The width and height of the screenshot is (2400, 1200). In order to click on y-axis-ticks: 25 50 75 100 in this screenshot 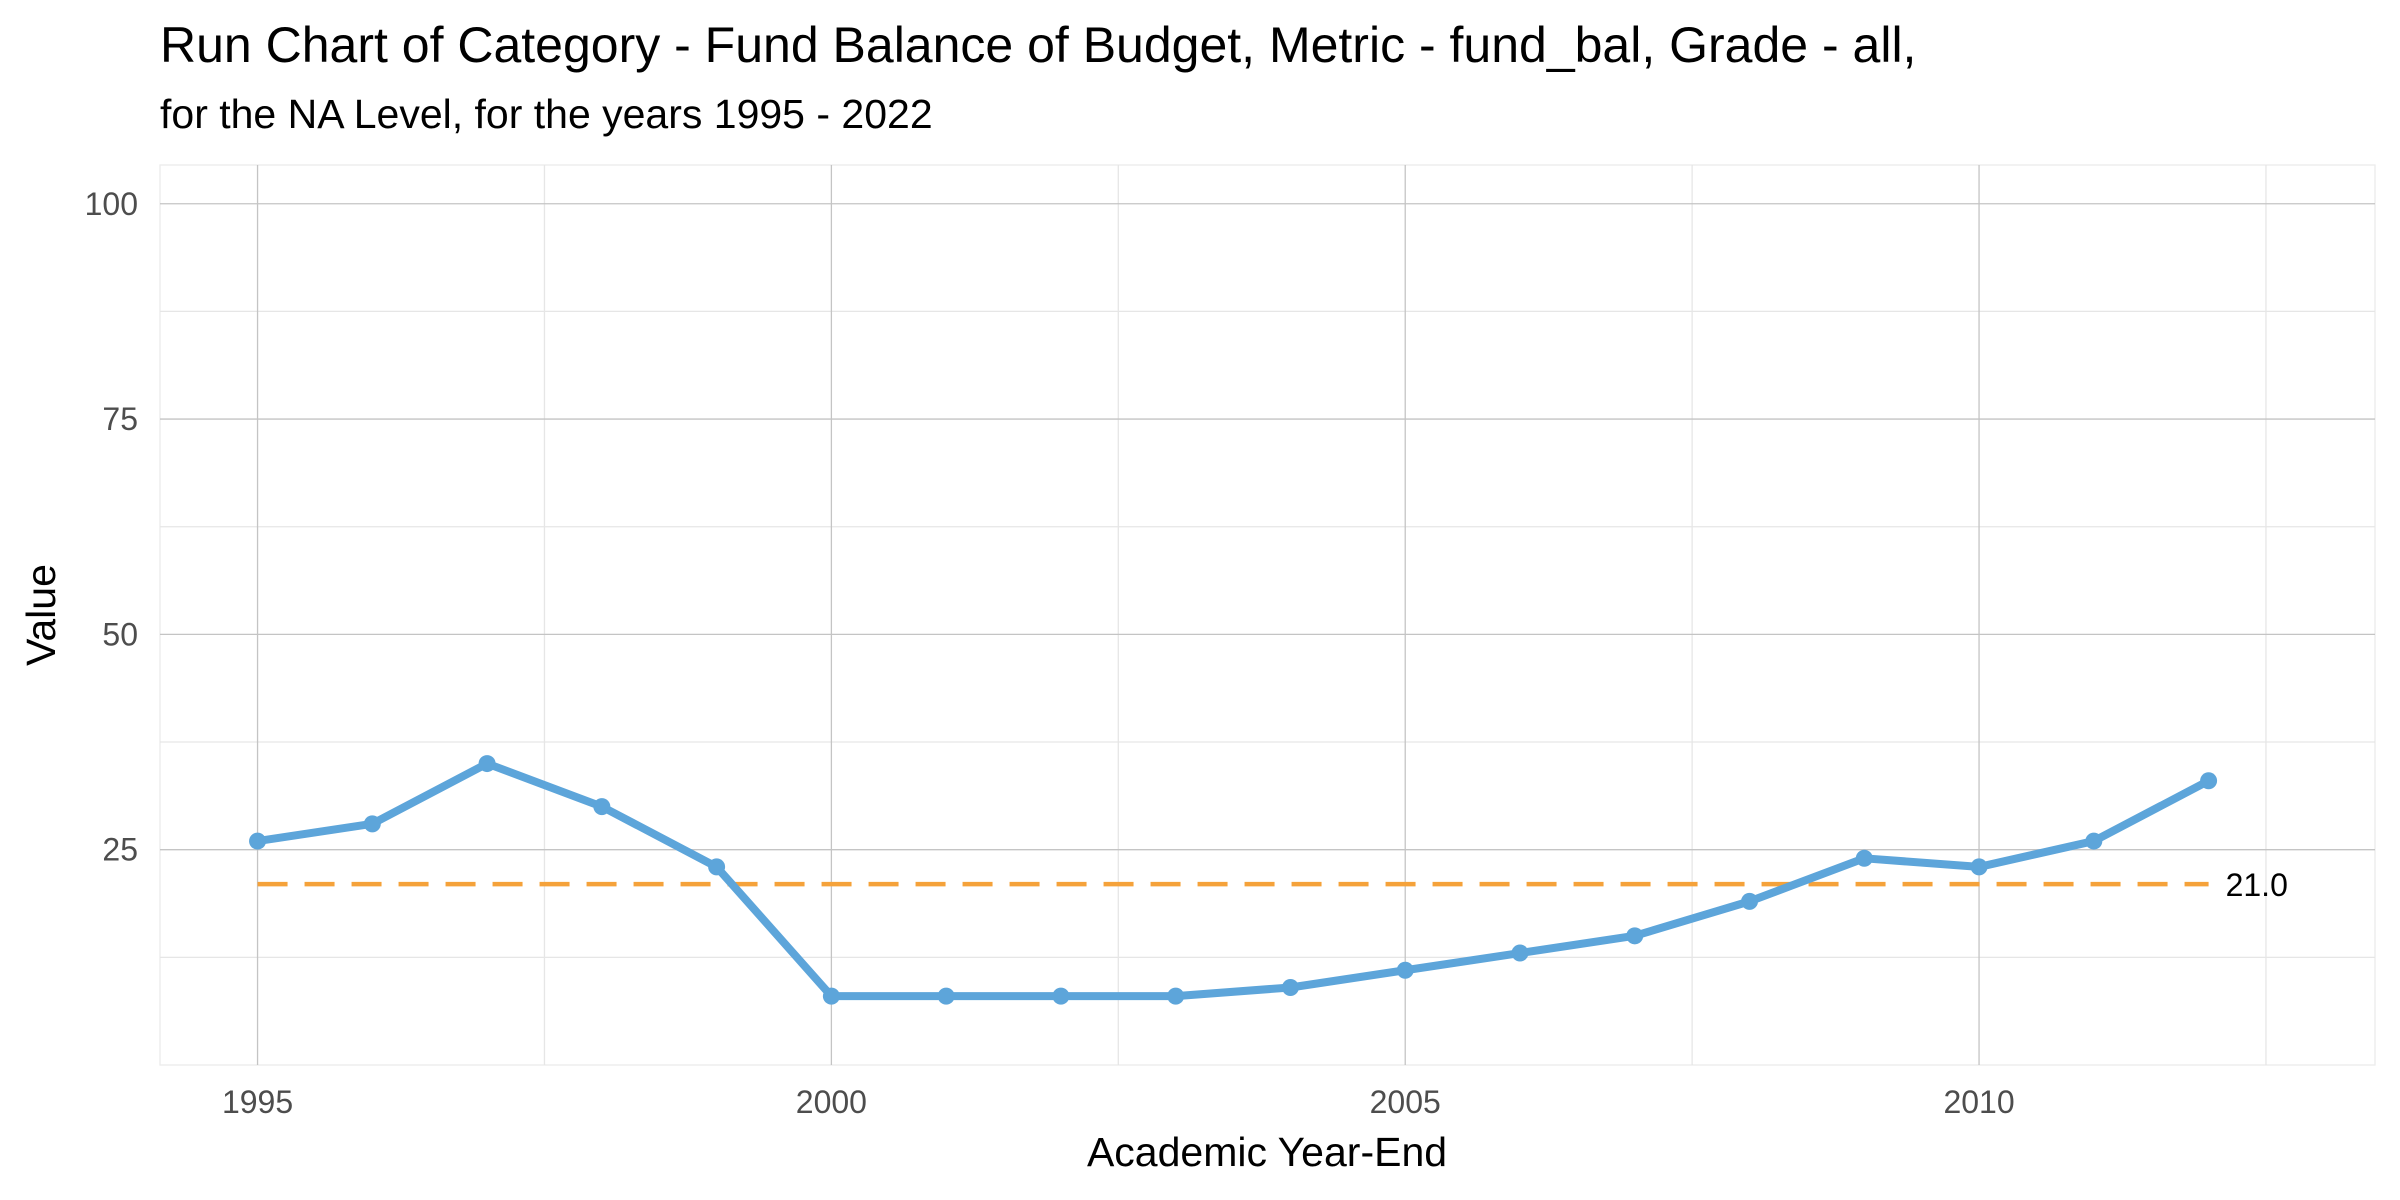, I will do `click(111, 527)`.